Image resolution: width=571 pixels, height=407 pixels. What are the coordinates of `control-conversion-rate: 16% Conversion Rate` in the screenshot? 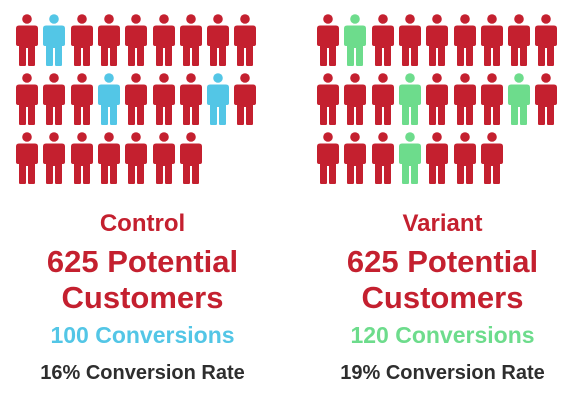 It's located at (142, 373).